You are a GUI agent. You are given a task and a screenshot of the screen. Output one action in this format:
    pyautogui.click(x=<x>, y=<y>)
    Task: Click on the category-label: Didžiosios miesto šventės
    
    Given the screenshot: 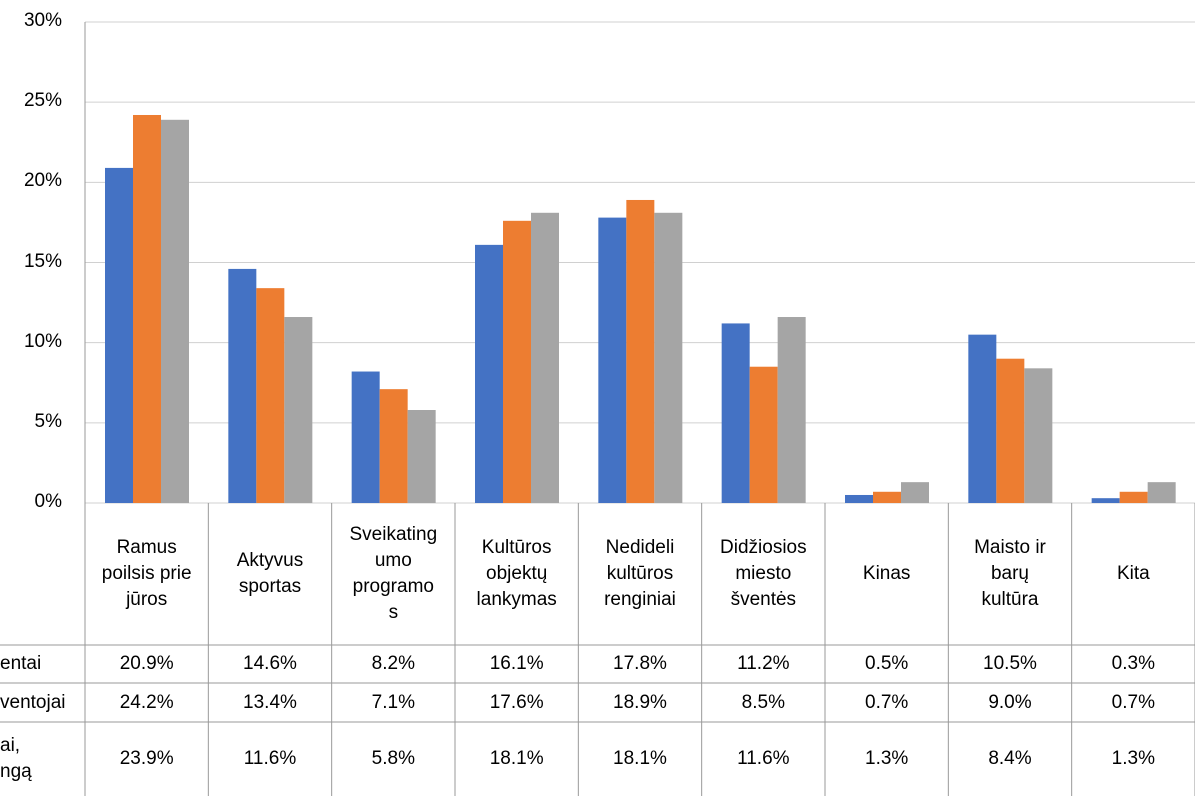 What is the action you would take?
    pyautogui.click(x=763, y=573)
    